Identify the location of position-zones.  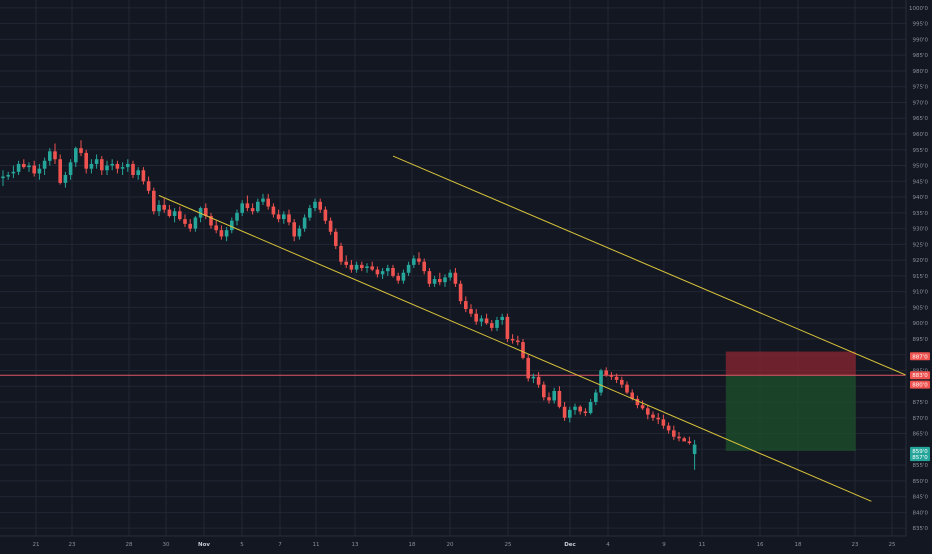
(790, 401).